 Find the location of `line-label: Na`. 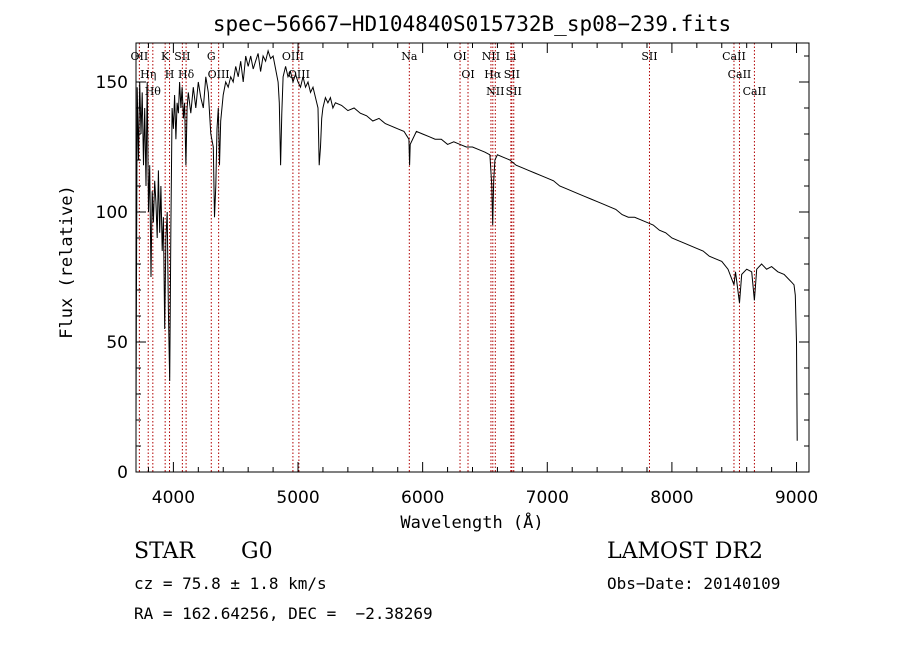

line-label: Na is located at coordinates (409, 56).